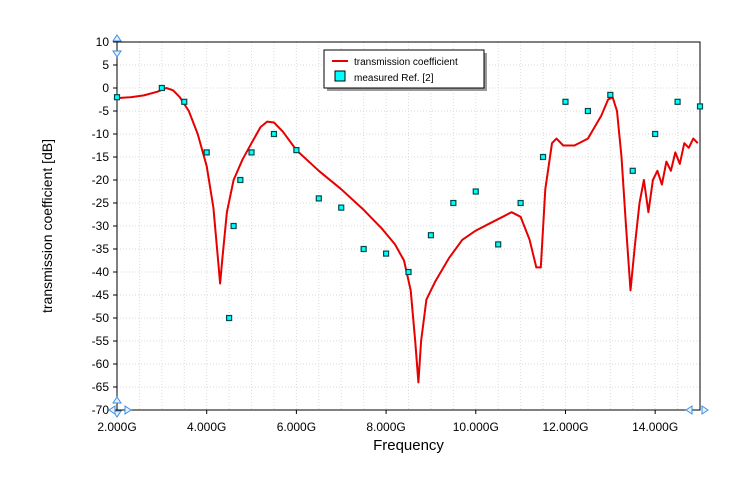 Image resolution: width=746 pixels, height=485 pixels. I want to click on x-tick-label: 10.000G, so click(476, 427).